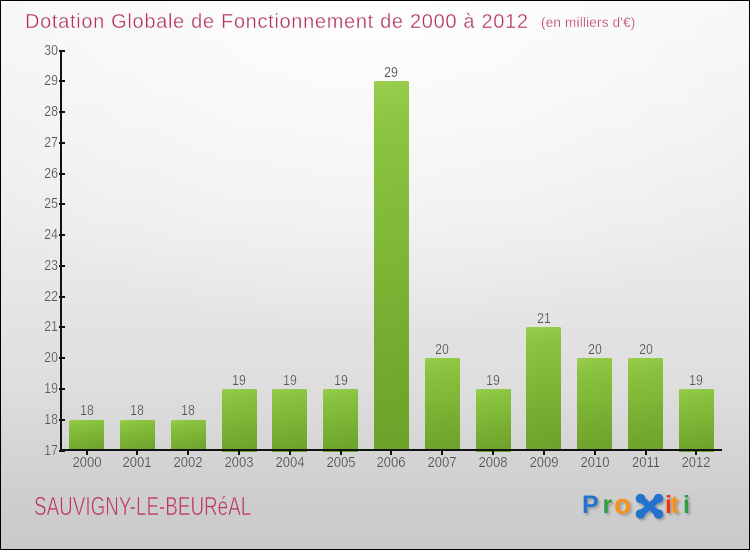  Describe the element at coordinates (675, 505) in the screenshot. I see `svg-text: t` at that location.